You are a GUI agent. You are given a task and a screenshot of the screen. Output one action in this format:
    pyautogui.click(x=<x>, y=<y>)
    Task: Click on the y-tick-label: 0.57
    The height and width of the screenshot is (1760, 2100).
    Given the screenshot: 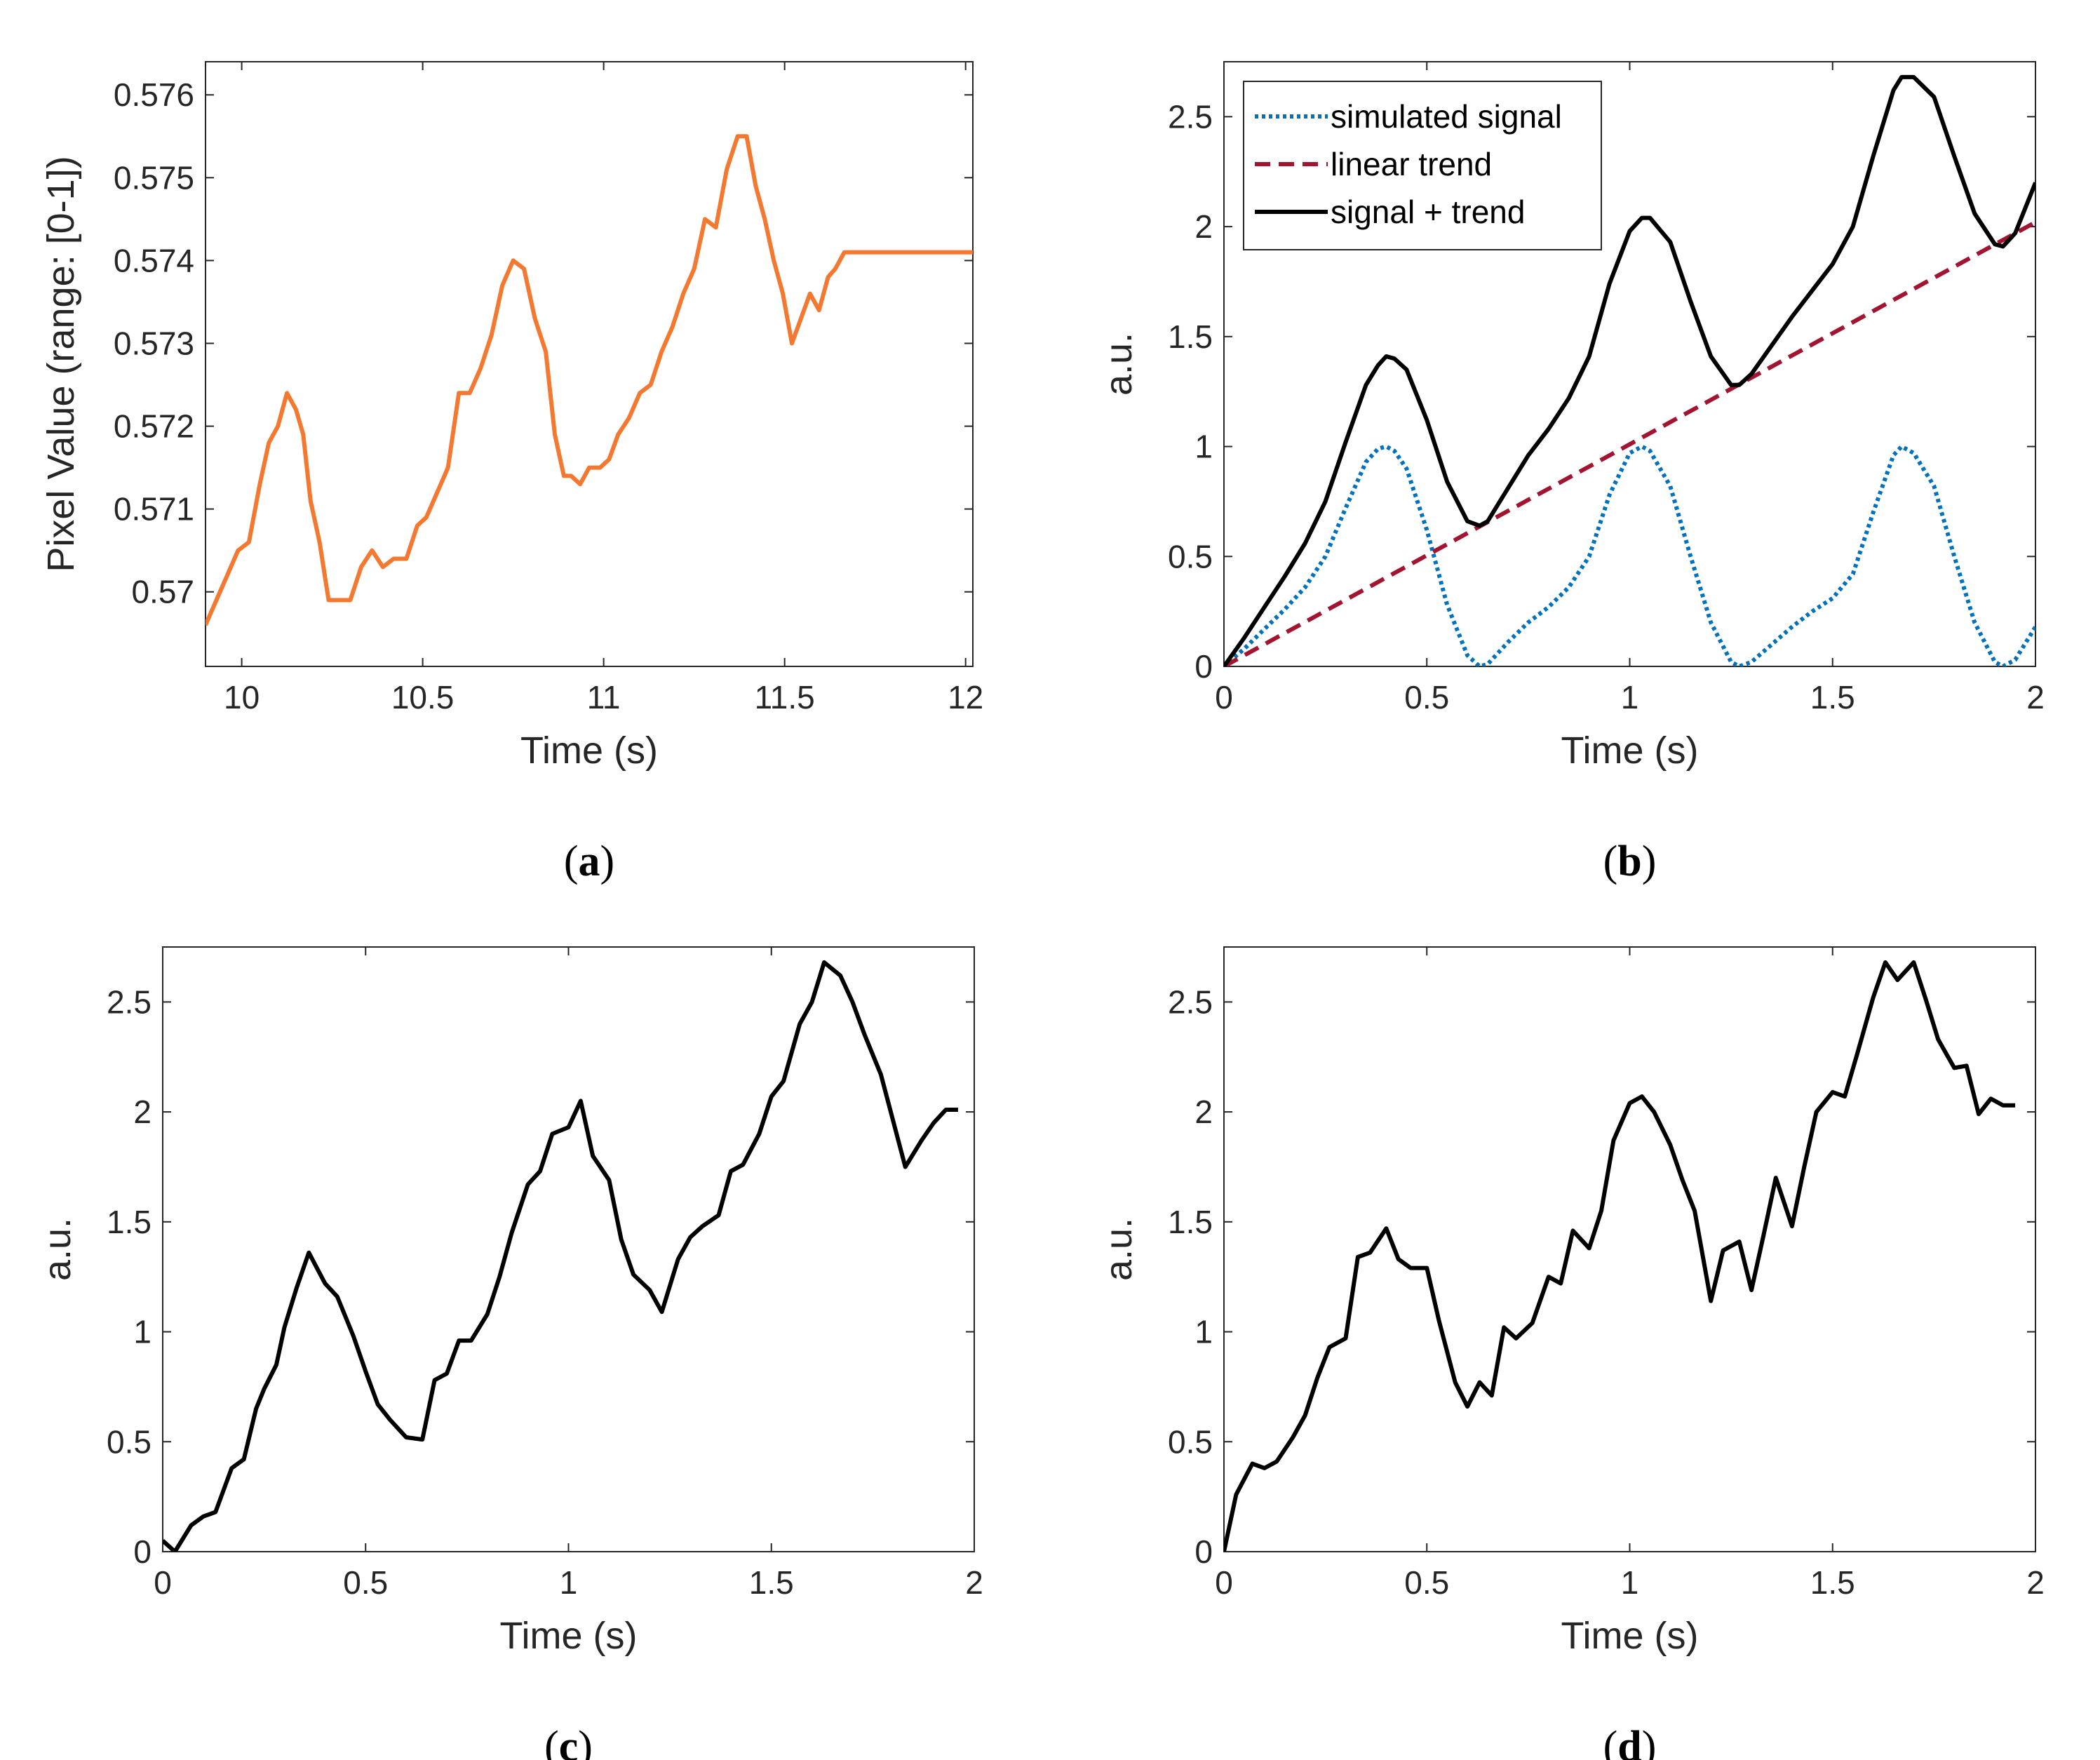 What is the action you would take?
    pyautogui.click(x=162, y=592)
    